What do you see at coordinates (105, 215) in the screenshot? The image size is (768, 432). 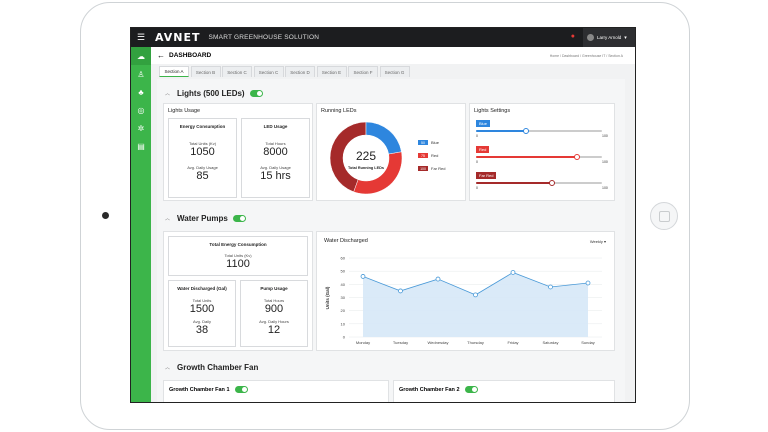 I see `camera` at bounding box center [105, 215].